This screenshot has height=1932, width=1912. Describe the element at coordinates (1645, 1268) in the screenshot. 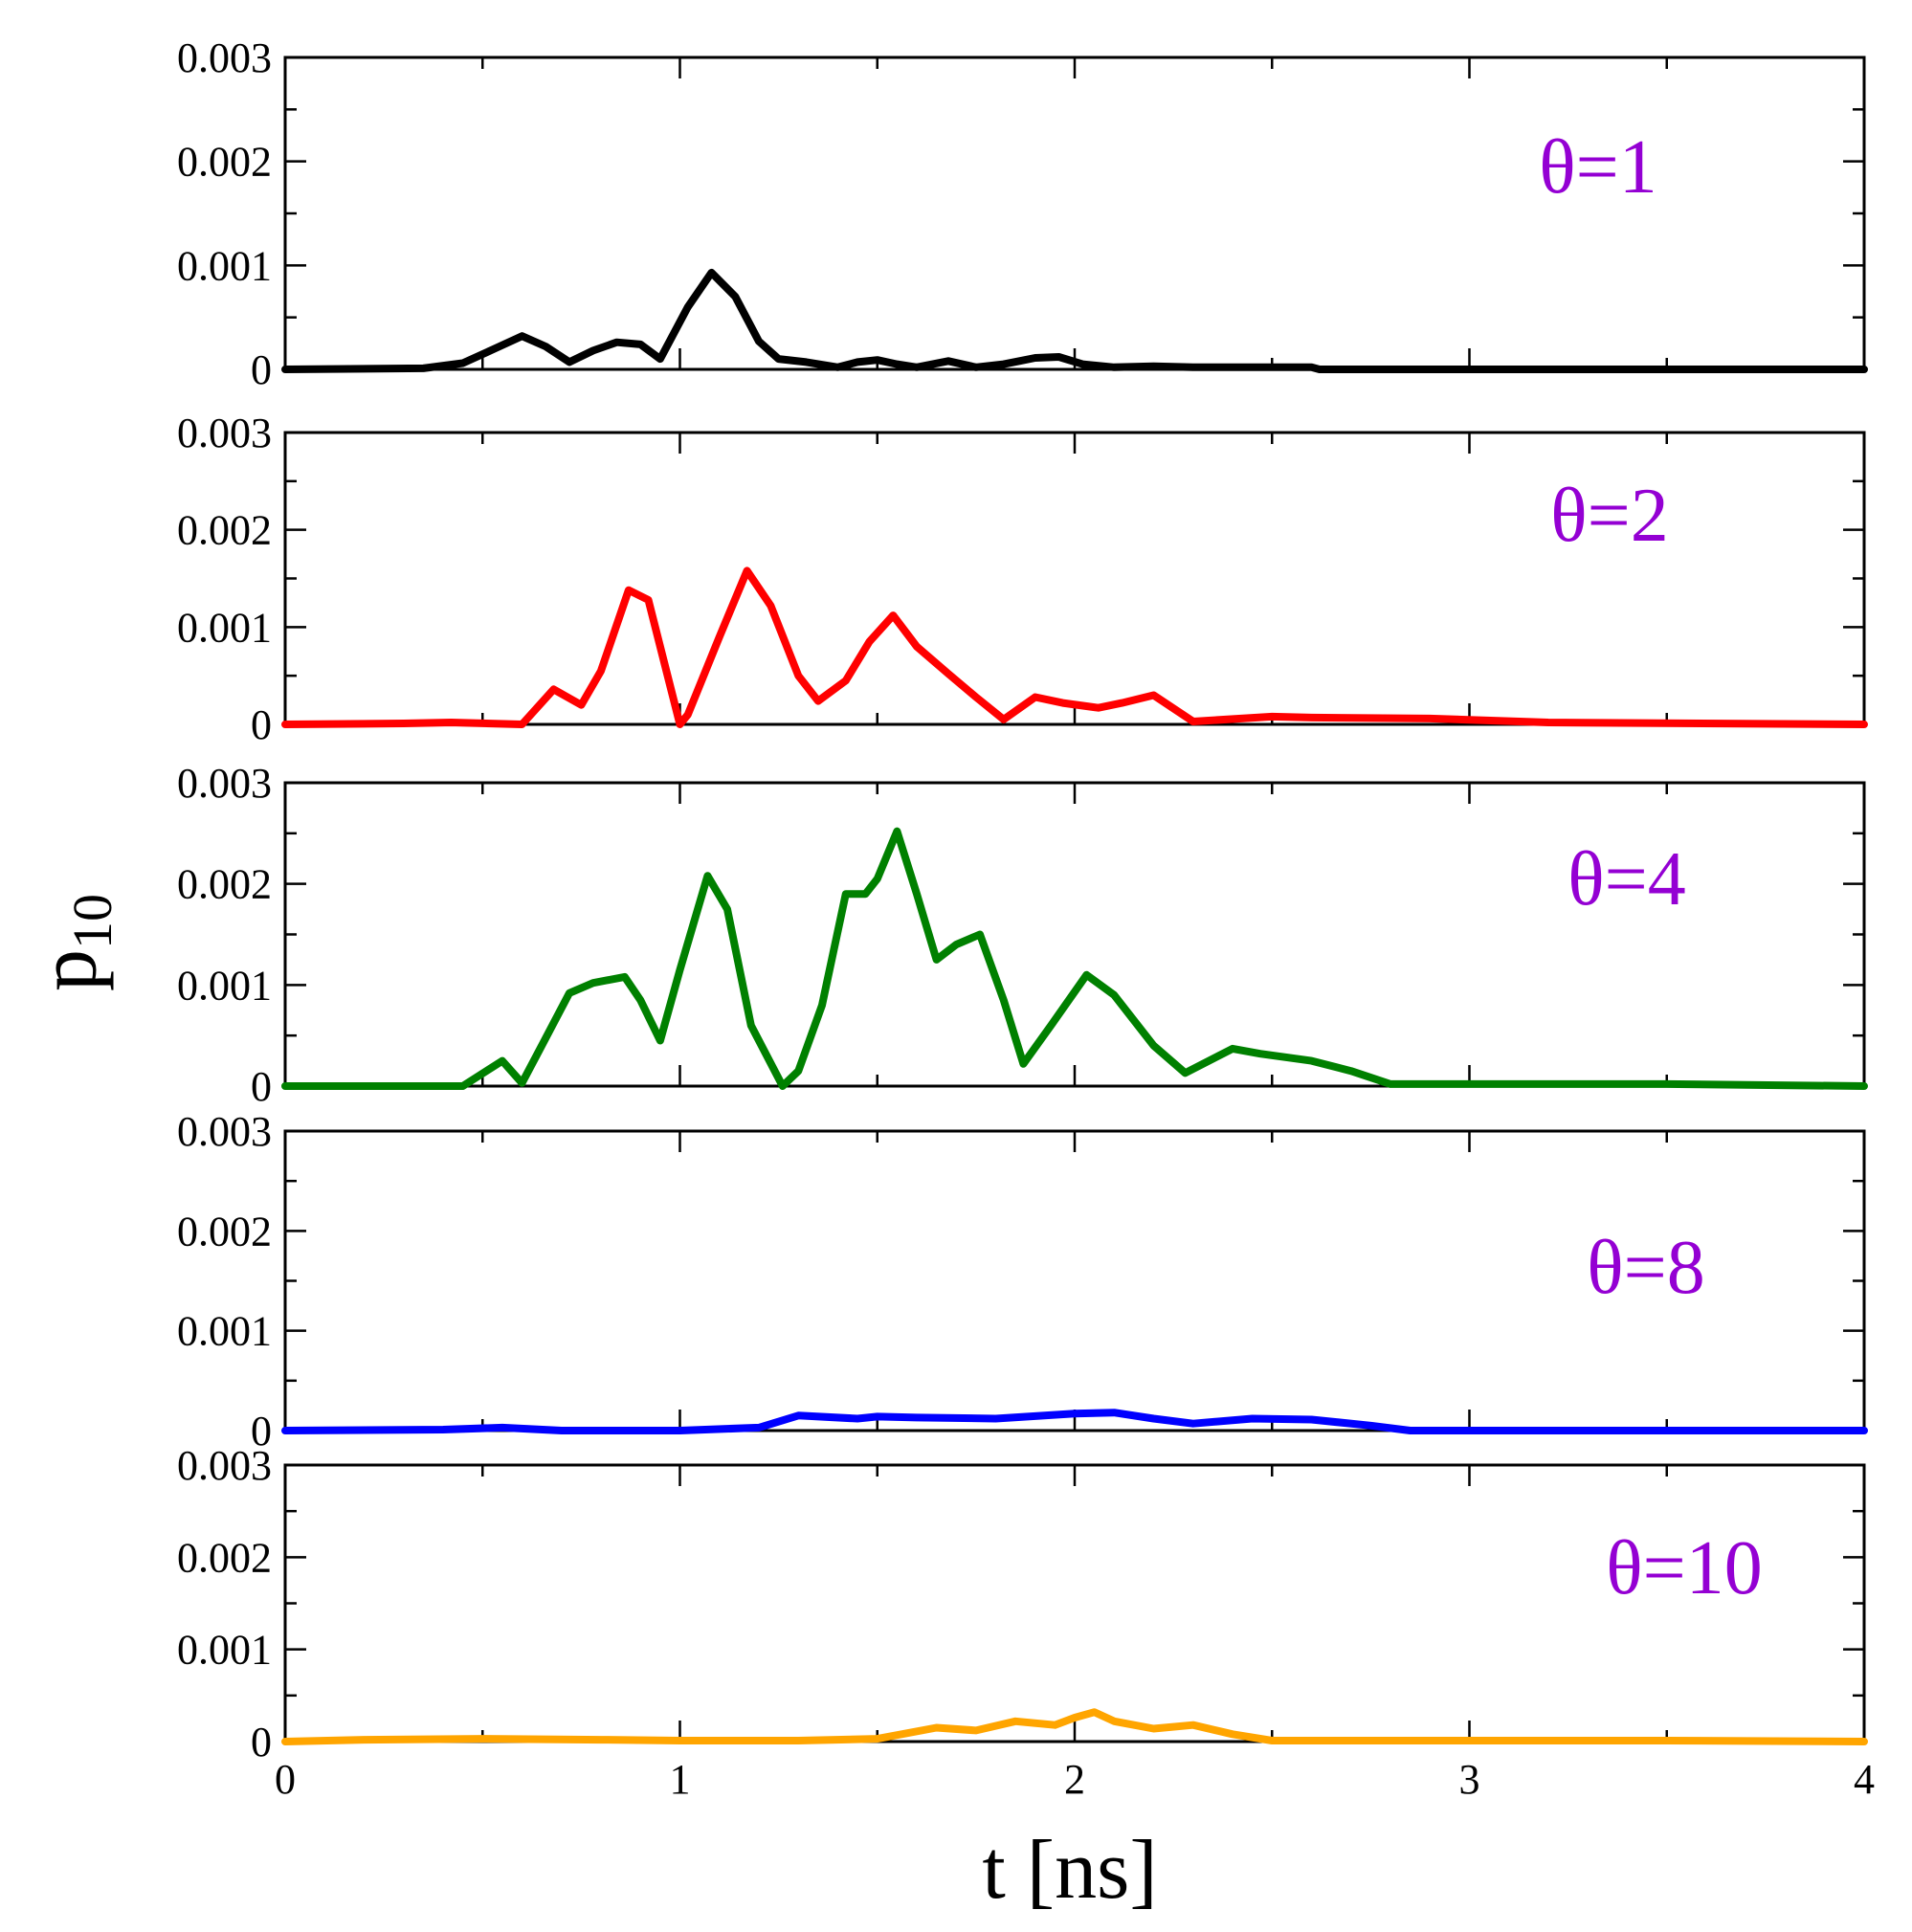

I see `panel-label: θ=8` at that location.